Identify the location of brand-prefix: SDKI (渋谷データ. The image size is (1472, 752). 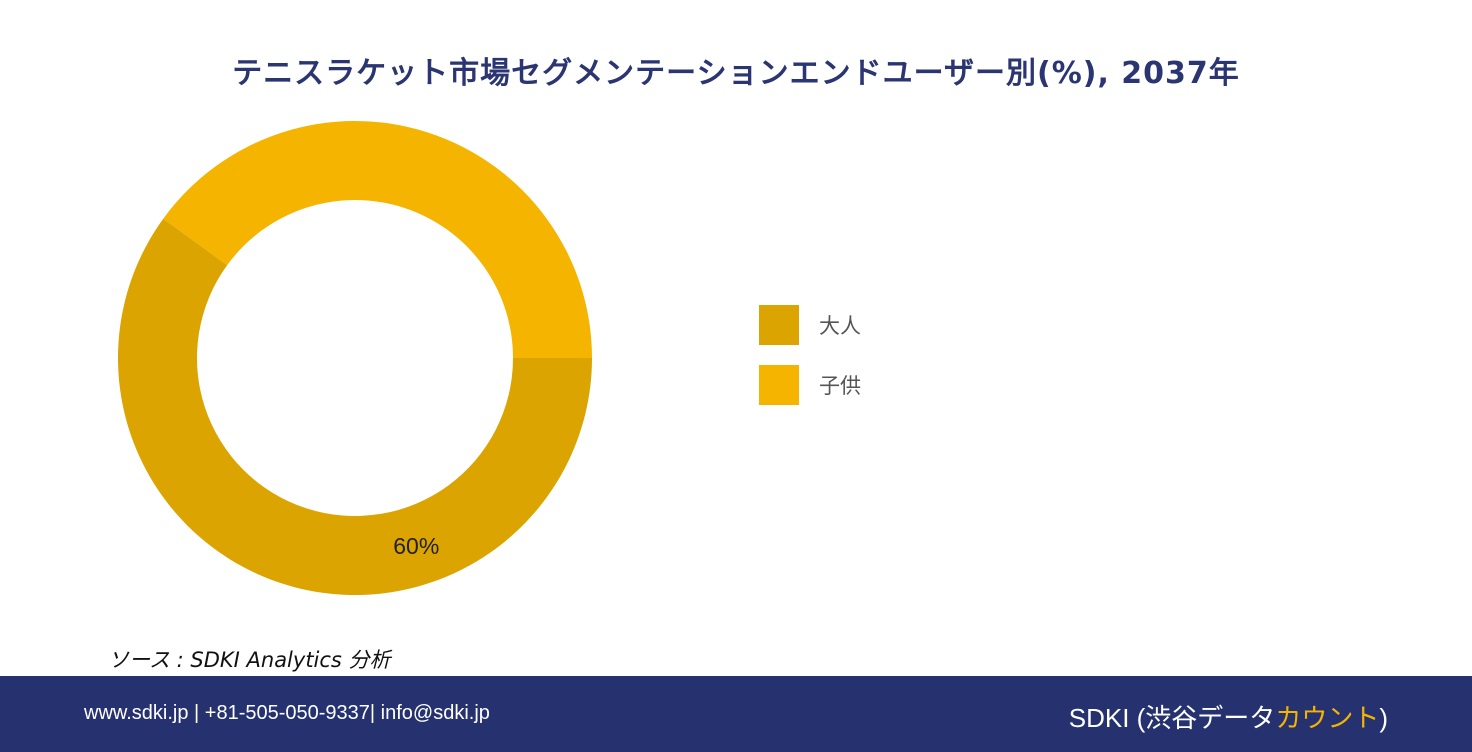
(1172, 718).